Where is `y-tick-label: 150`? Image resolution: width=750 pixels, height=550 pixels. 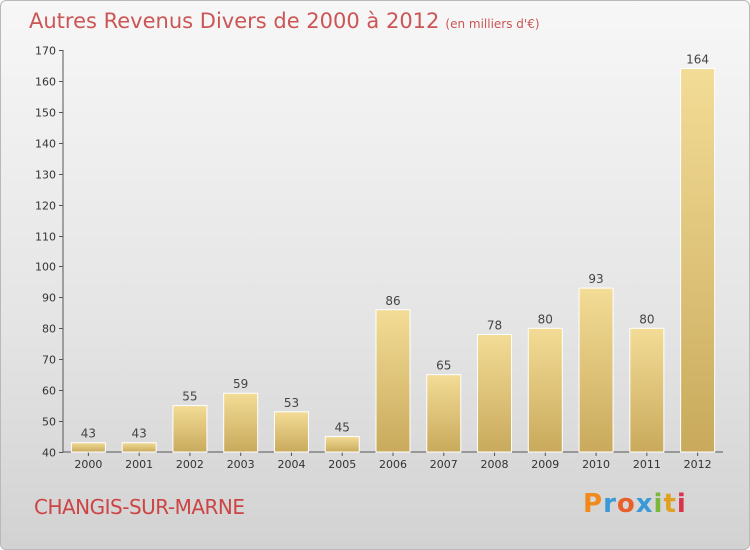 y-tick-label: 150 is located at coordinates (45, 113).